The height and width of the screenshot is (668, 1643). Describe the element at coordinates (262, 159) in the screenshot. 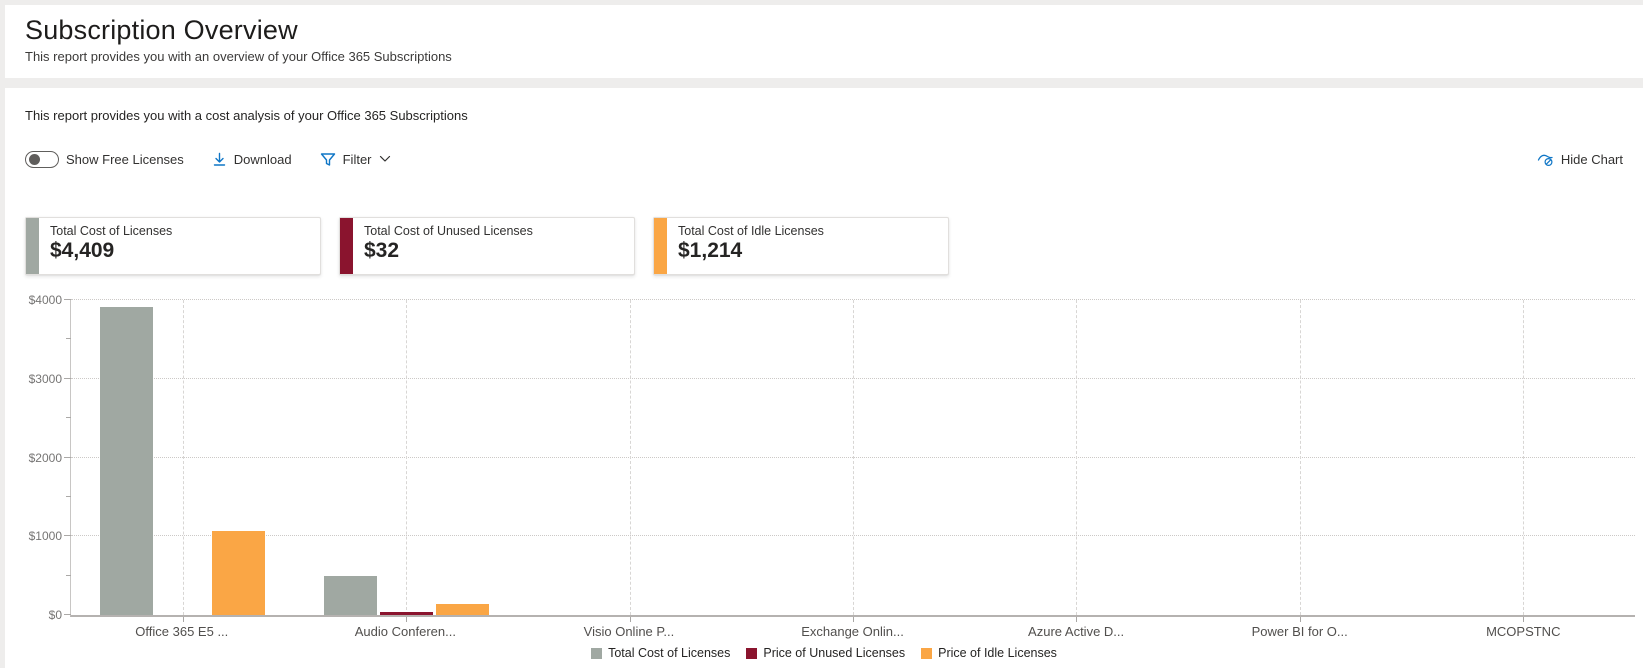

I see `download-label: Download` at that location.